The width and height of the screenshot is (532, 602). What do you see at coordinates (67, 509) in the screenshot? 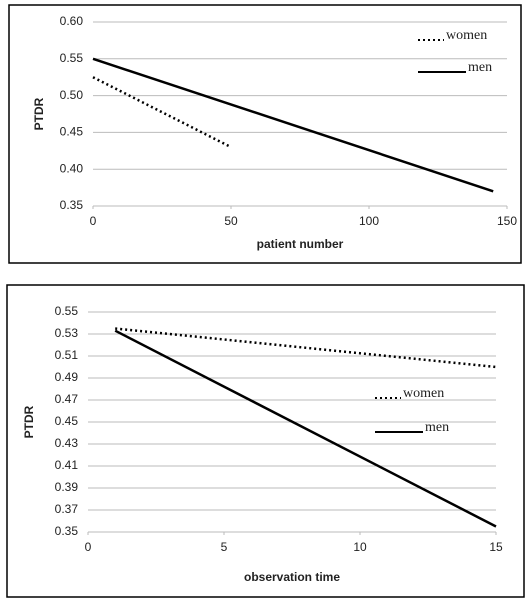
I see `y-tick-label: 0.37` at bounding box center [67, 509].